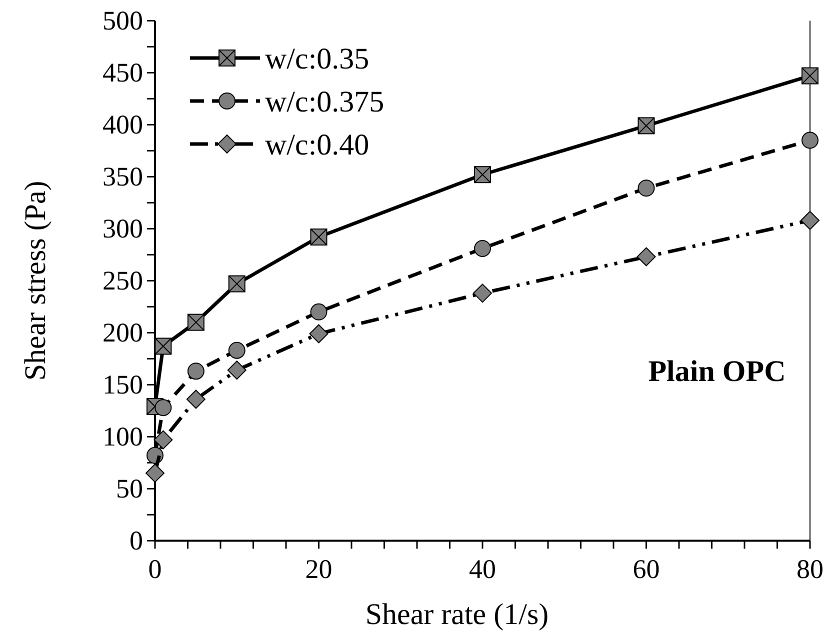  Describe the element at coordinates (717, 371) in the screenshot. I see `annotation: Plain OPC` at that location.